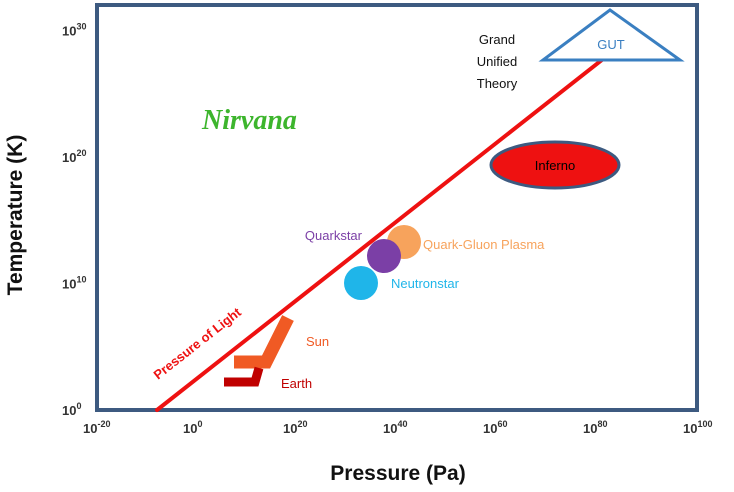  What do you see at coordinates (698, 427) in the screenshot?
I see `x-tick-label: 10100` at bounding box center [698, 427].